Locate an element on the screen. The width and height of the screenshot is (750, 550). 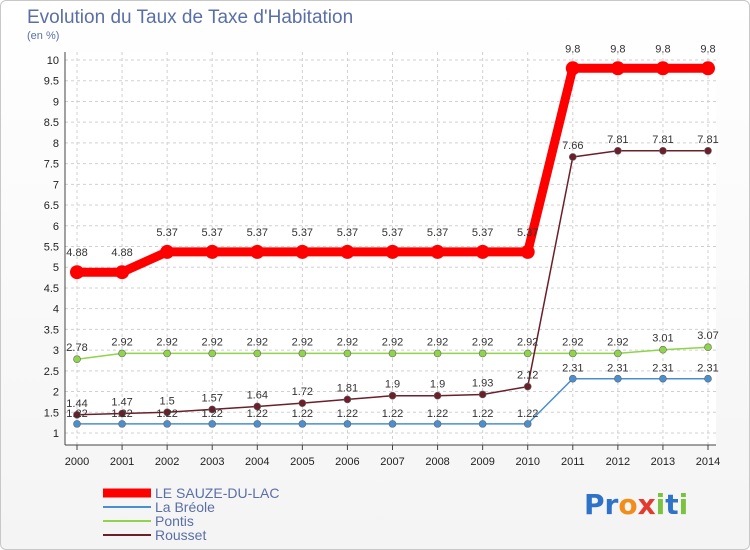
data-label: 1.81 is located at coordinates (347, 388).